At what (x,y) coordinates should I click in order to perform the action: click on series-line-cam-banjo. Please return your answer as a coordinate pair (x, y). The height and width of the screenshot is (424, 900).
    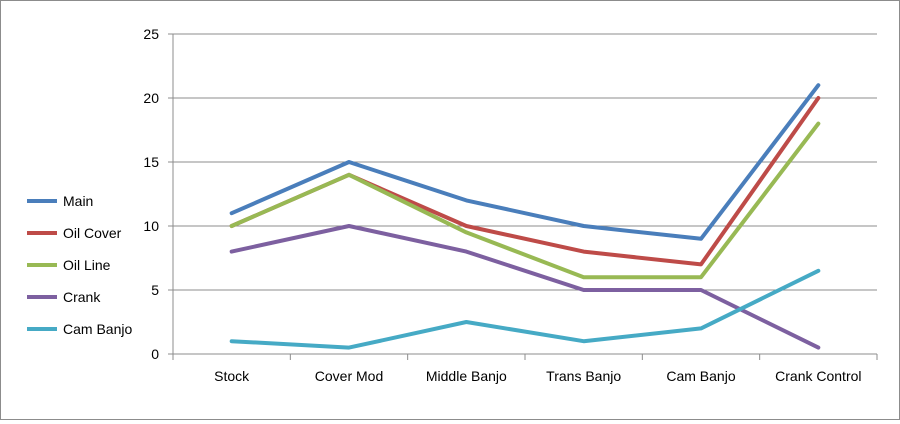
    Looking at the image, I should click on (525, 309).